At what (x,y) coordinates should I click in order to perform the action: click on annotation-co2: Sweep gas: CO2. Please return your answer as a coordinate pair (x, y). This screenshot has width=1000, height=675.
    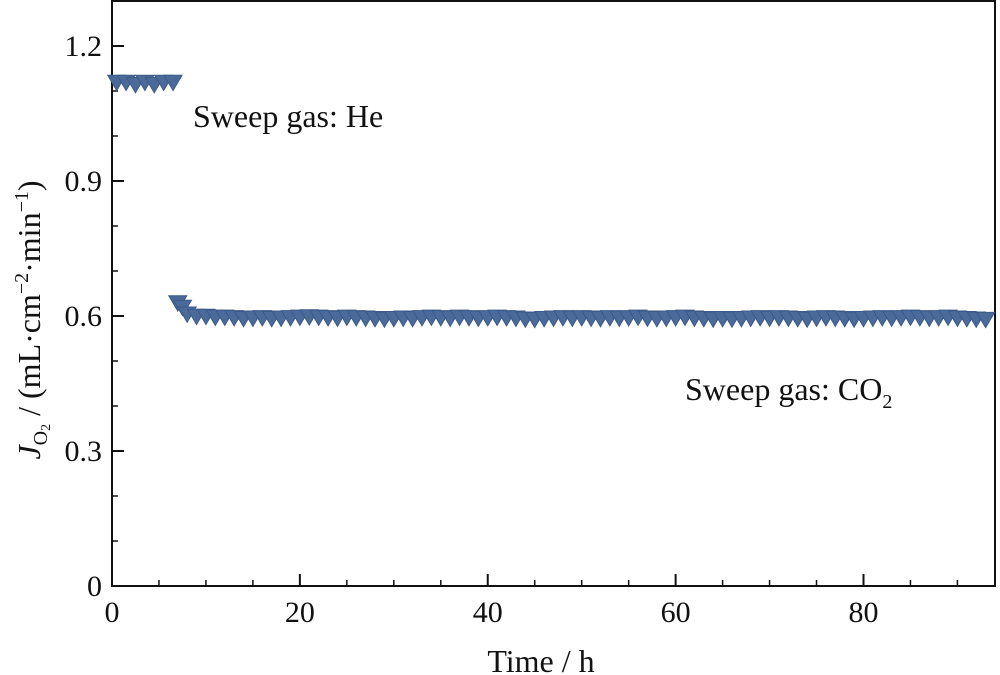
    Looking at the image, I should click on (788, 392).